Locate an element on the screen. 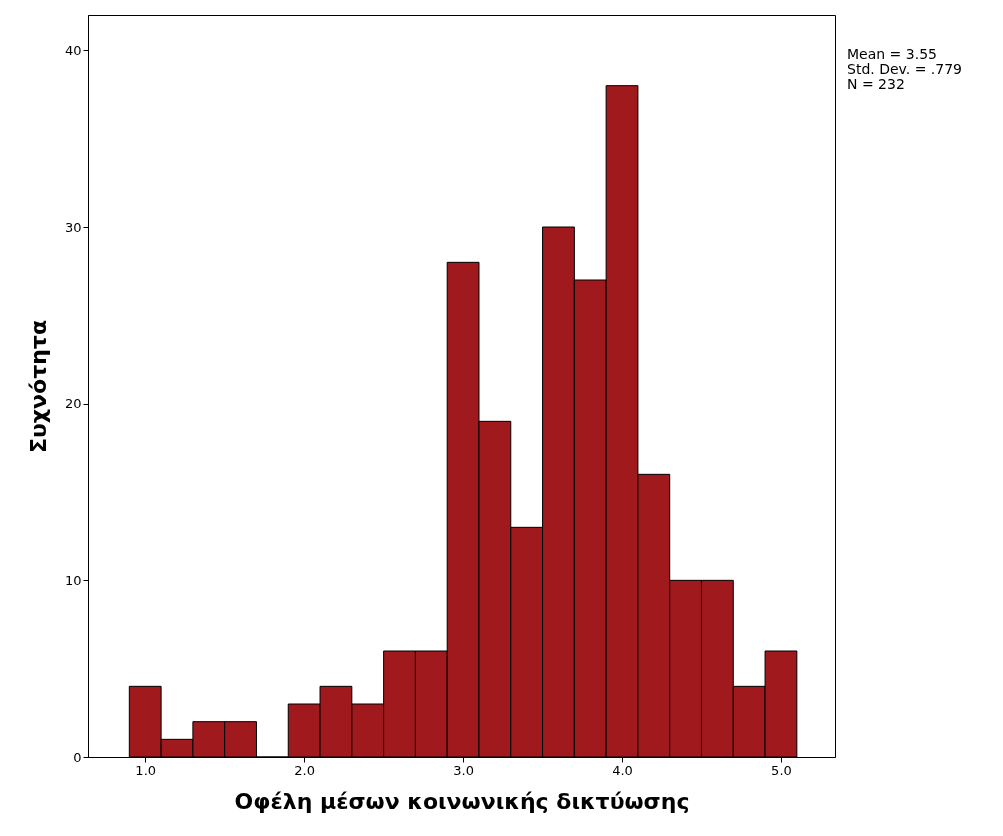 This screenshot has width=1003, height=836. x-tick-label: 4.0 is located at coordinates (622, 770).